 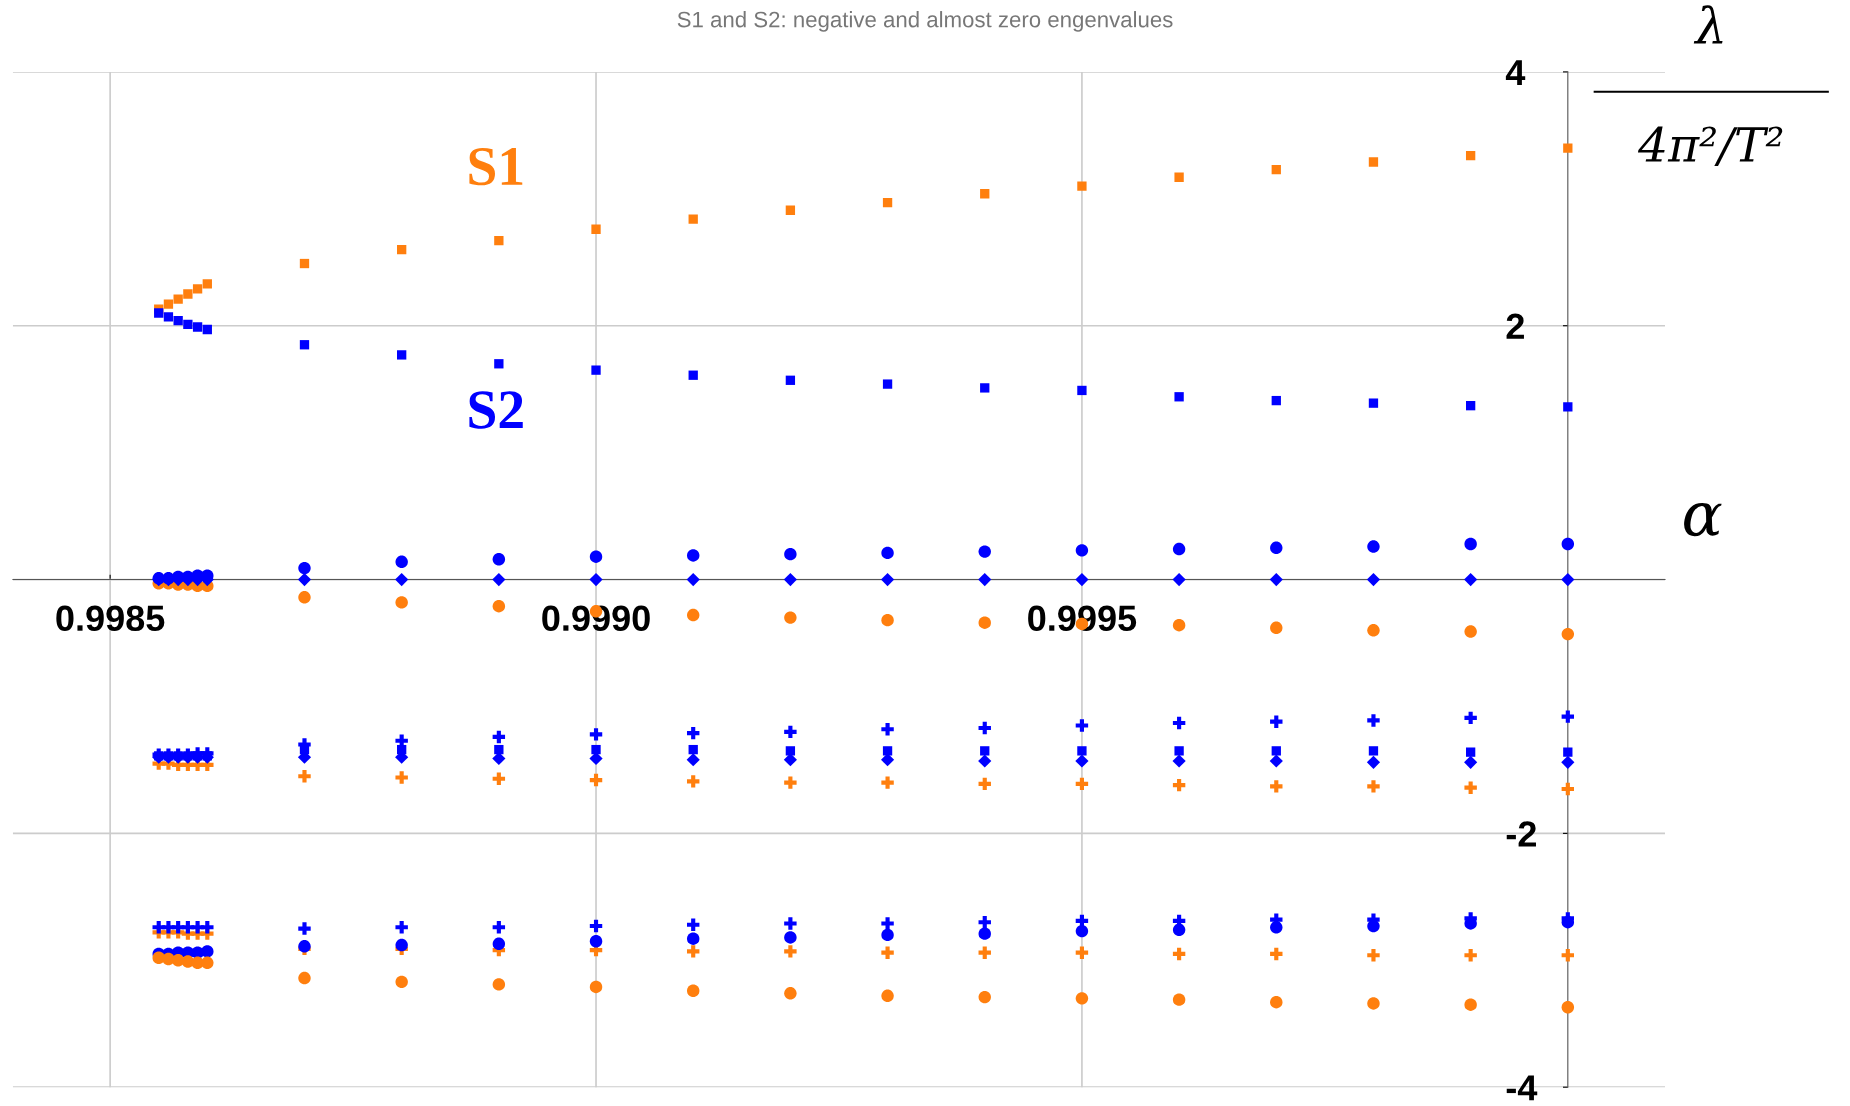 What do you see at coordinates (1082, 618) in the screenshot?
I see `x-tick-label: 0.9995` at bounding box center [1082, 618].